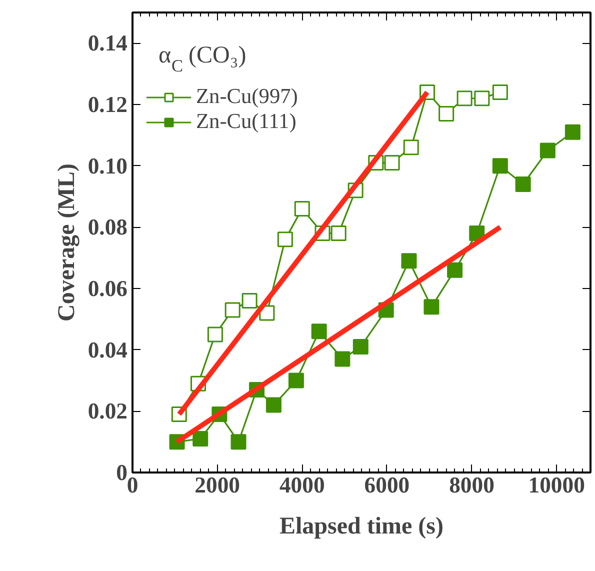 This screenshot has width=595, height=571. I want to click on y-tick-label: 0.06, so click(108, 288).